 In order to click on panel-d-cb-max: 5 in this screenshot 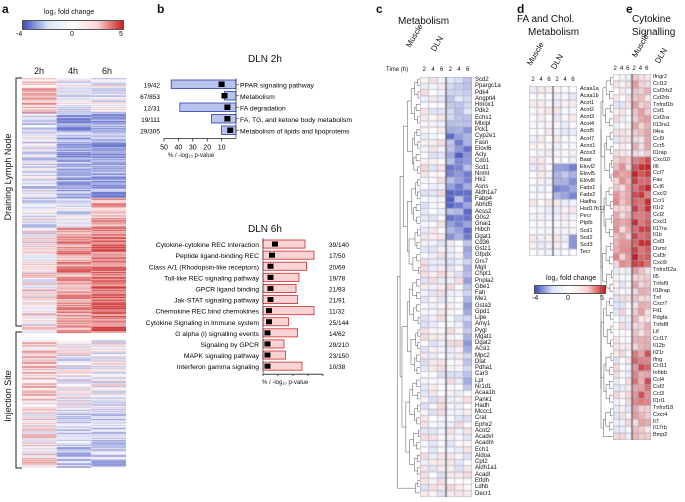, I will do `click(602, 298)`.